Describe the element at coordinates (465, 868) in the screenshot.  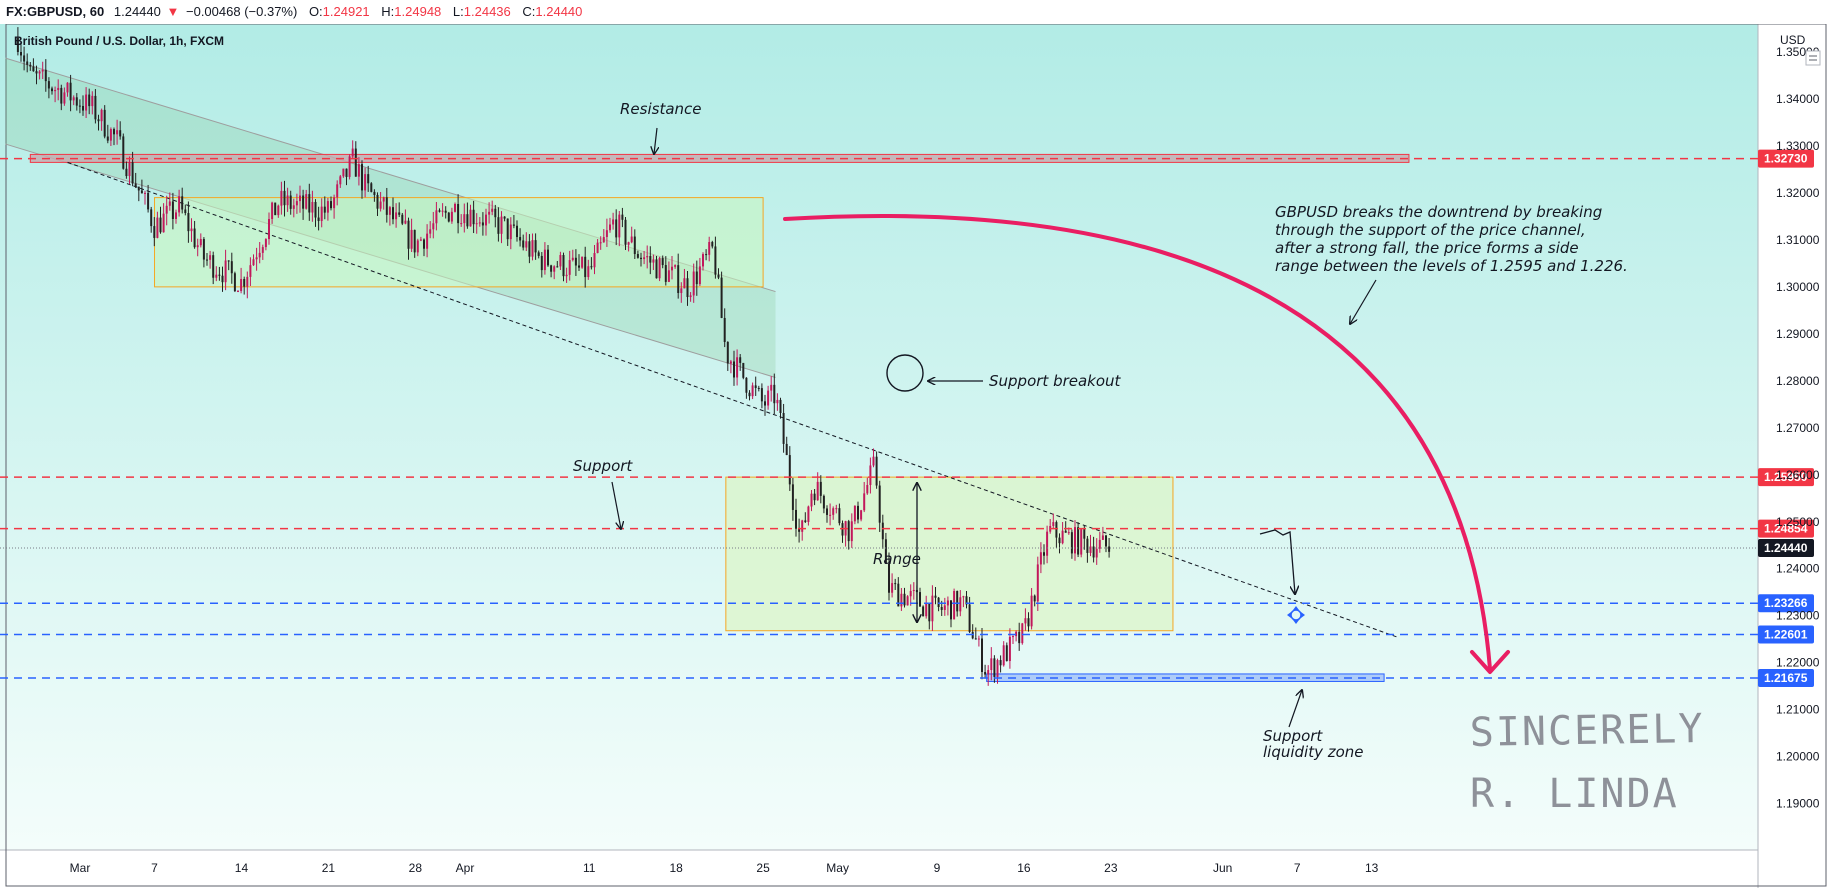
I see `x-tick-label: Apr` at that location.